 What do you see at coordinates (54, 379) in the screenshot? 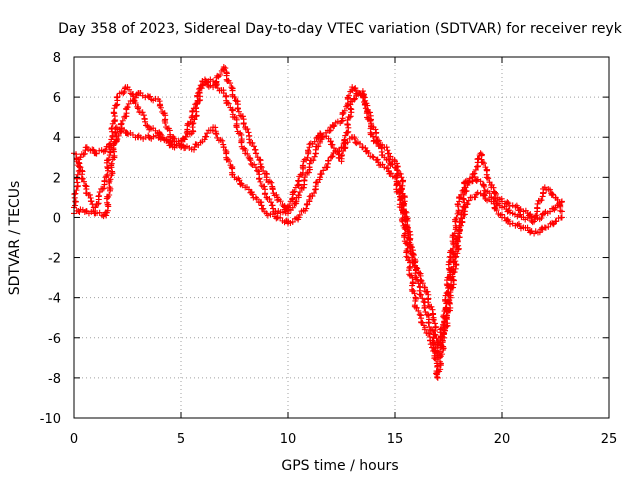
I see `y-tick-label: -8` at bounding box center [54, 379].